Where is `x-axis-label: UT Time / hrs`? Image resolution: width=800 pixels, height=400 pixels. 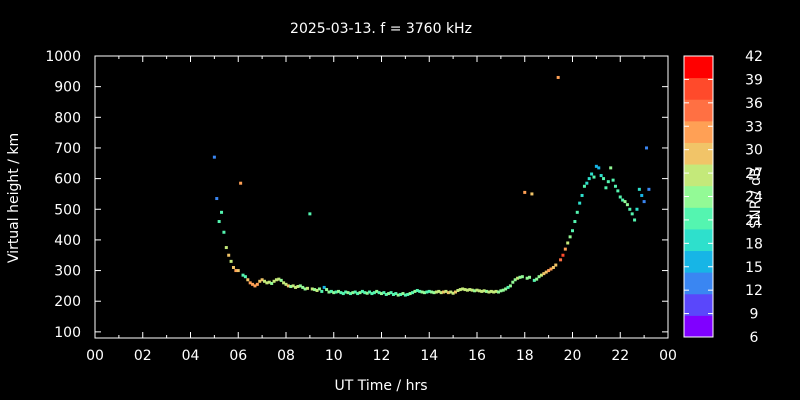 x-axis-label: UT Time / hrs is located at coordinates (380, 386).